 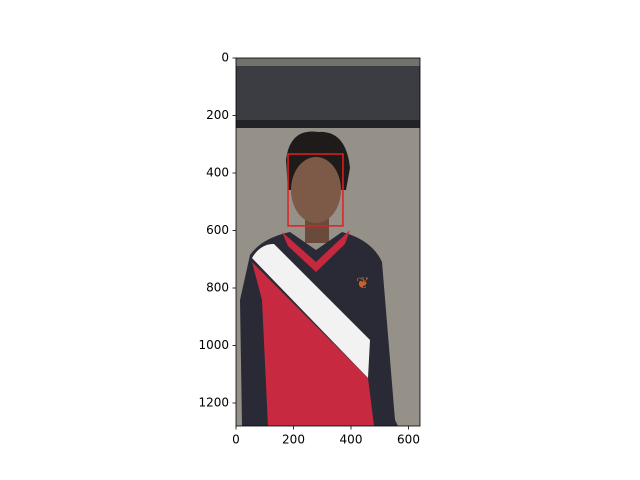 What do you see at coordinates (217, 115) in the screenshot?
I see `y-tick-label: 200` at bounding box center [217, 115].